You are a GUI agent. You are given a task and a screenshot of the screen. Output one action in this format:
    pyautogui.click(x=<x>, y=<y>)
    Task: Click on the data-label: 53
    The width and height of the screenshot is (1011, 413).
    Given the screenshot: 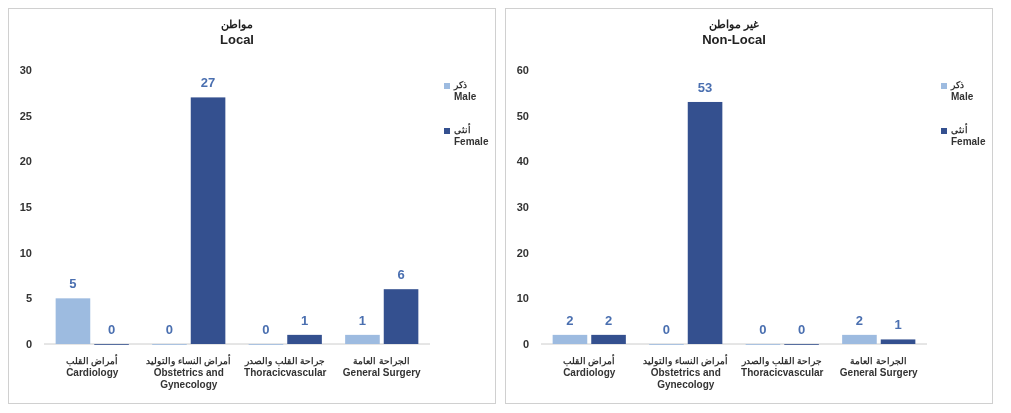 What is the action you would take?
    pyautogui.click(x=705, y=87)
    